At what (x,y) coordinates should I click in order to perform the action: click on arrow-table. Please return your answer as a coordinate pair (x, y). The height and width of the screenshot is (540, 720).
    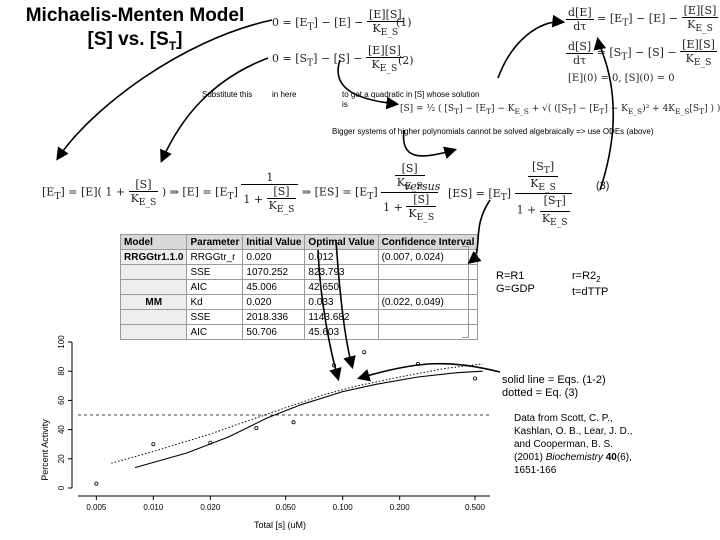
    Looking at the image, I should click on (479, 232).